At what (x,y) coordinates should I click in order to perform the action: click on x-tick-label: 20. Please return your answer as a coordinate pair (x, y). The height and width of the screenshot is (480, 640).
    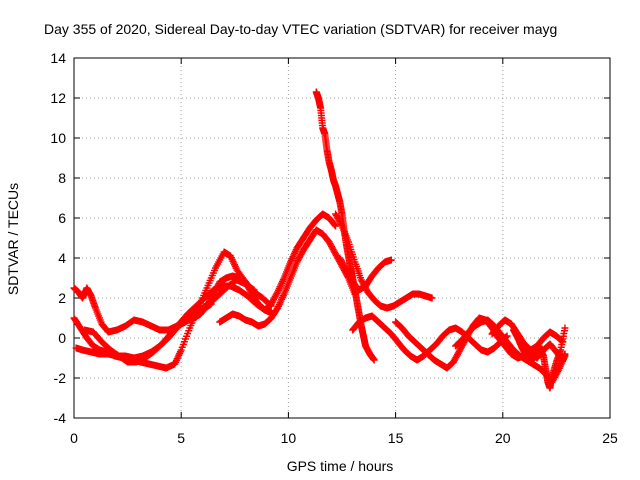
    Looking at the image, I should click on (503, 438).